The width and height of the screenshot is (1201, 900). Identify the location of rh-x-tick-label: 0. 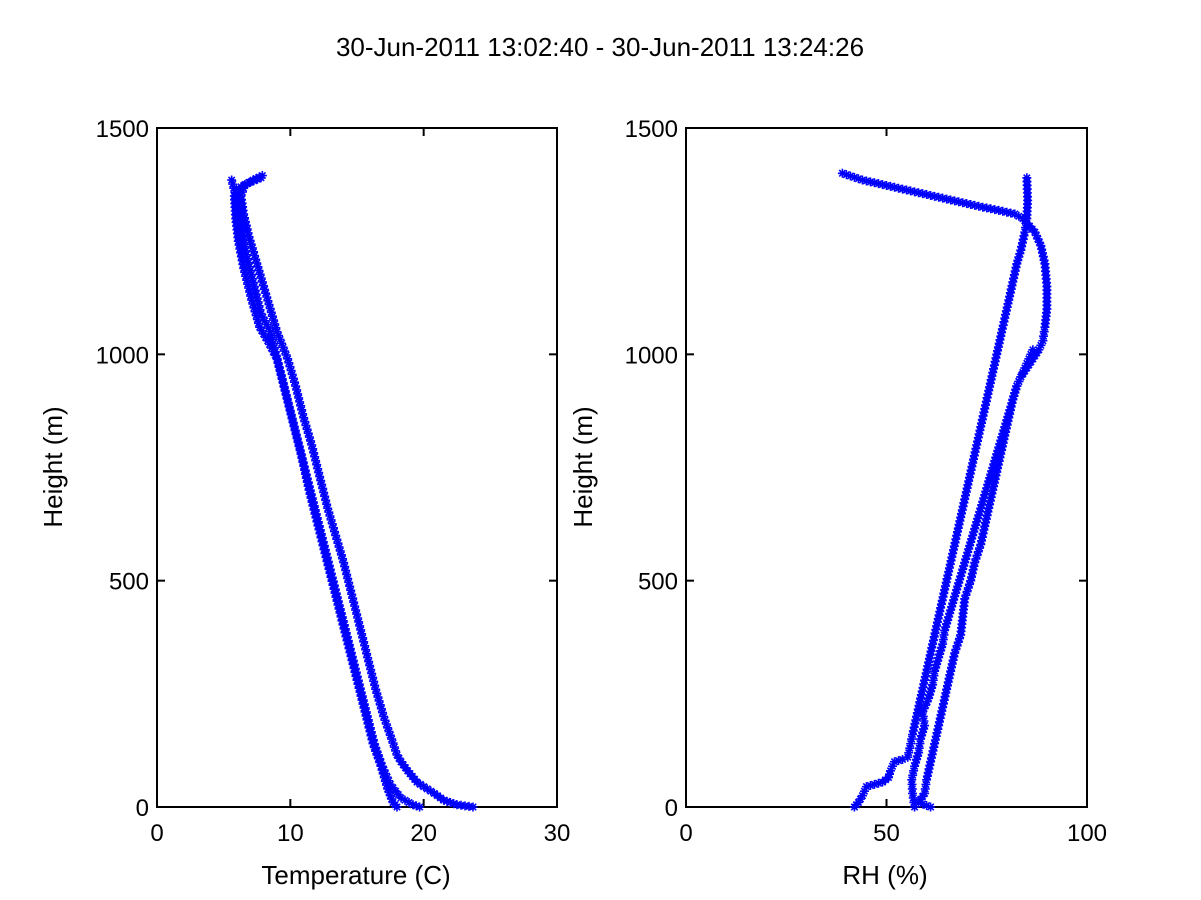
(685, 833).